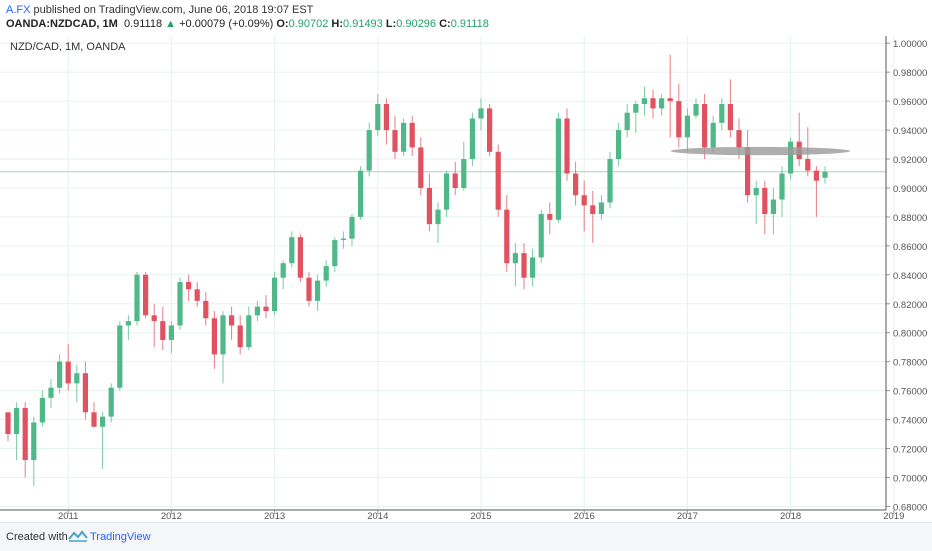 This screenshot has width=932, height=551. I want to click on x-tick-label: 2015, so click(480, 515).